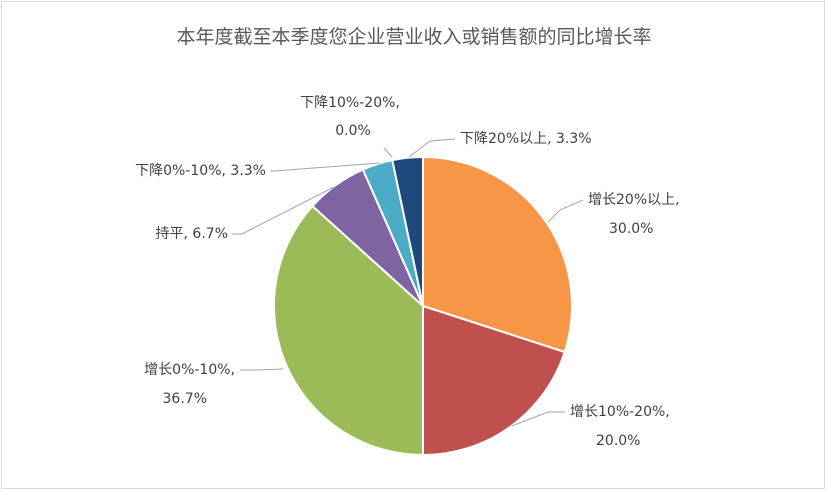 The image size is (828, 492). I want to click on data-label-3-category: 增长0%-10%,, so click(189, 370).